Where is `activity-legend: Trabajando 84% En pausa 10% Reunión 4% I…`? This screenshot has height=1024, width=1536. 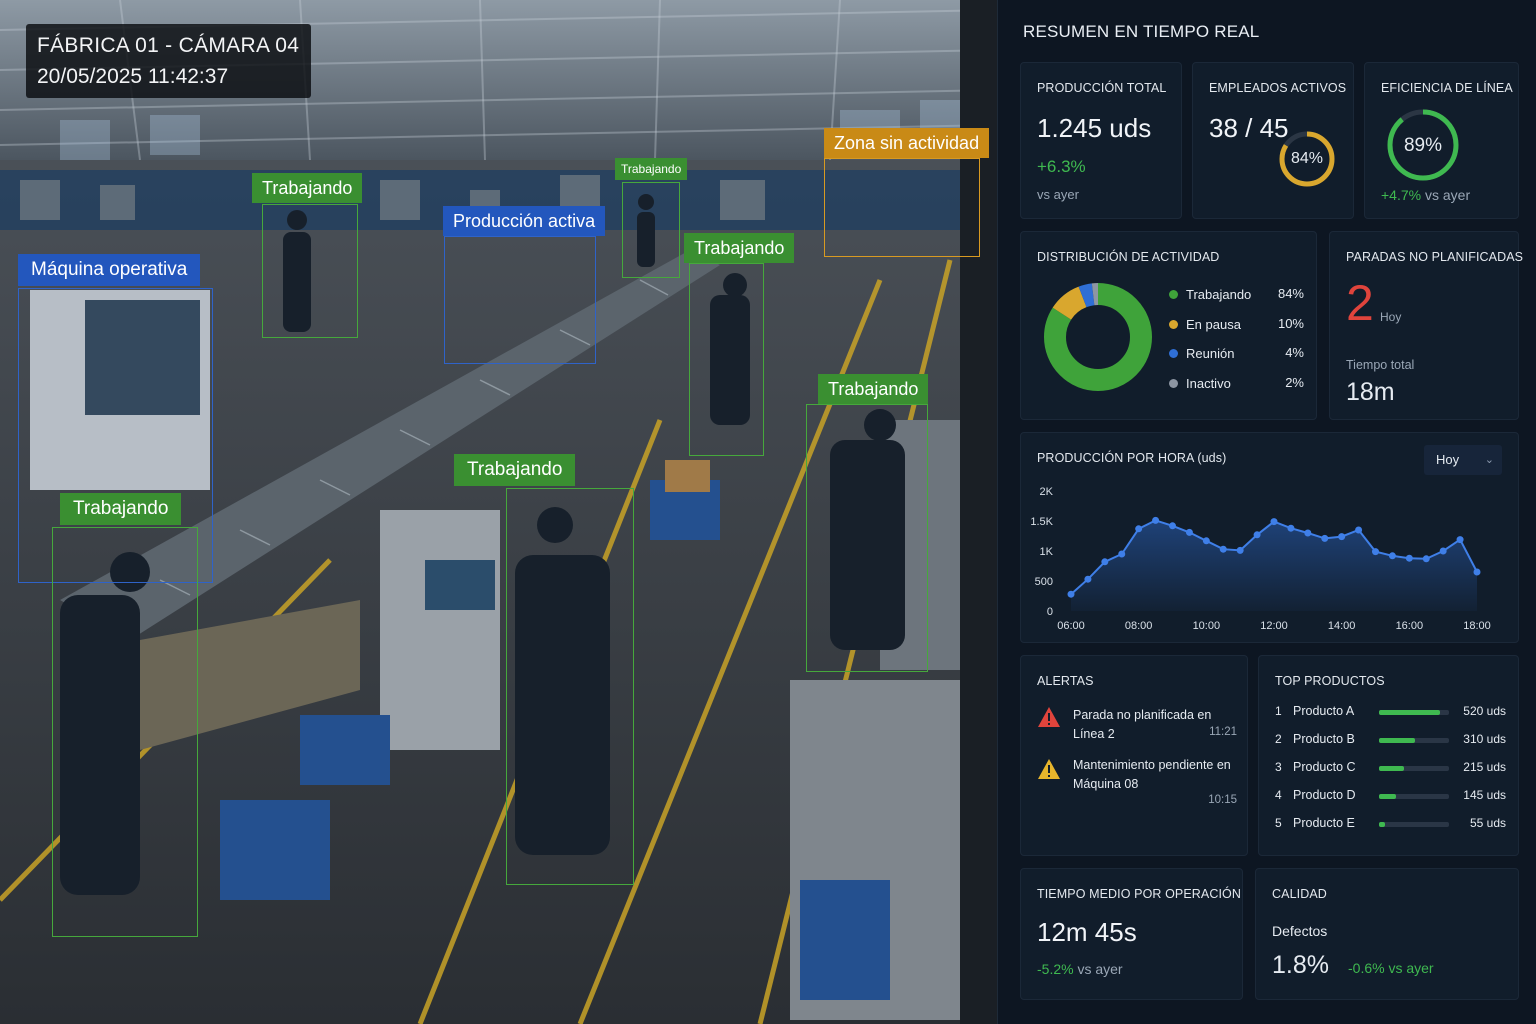
activity-legend: Trabajando 84% En pausa 10% Reunión 4% I… is located at coordinates (1236, 345).